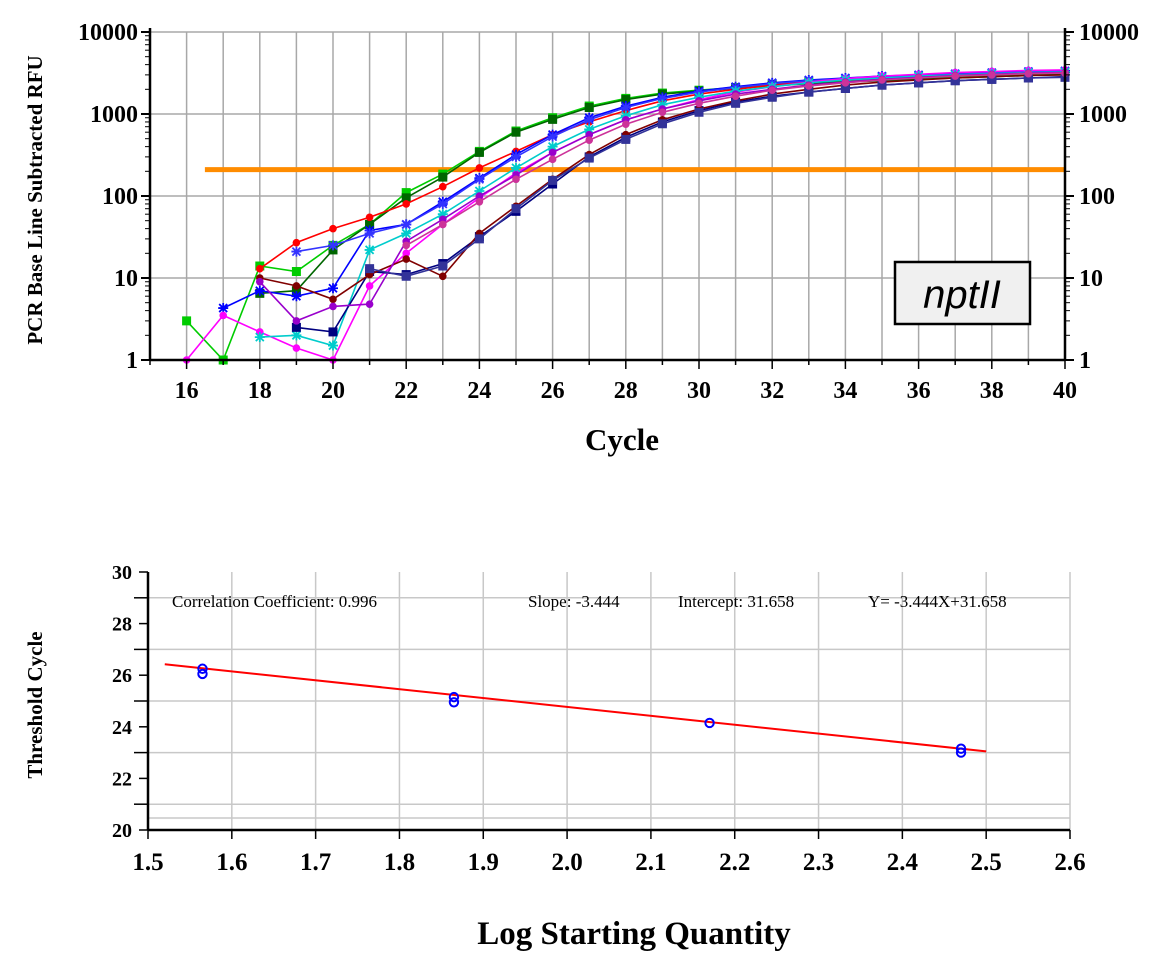 This screenshot has height=953, width=1162. Describe the element at coordinates (122, 779) in the screenshot. I see `y-tick-label: 22` at that location.